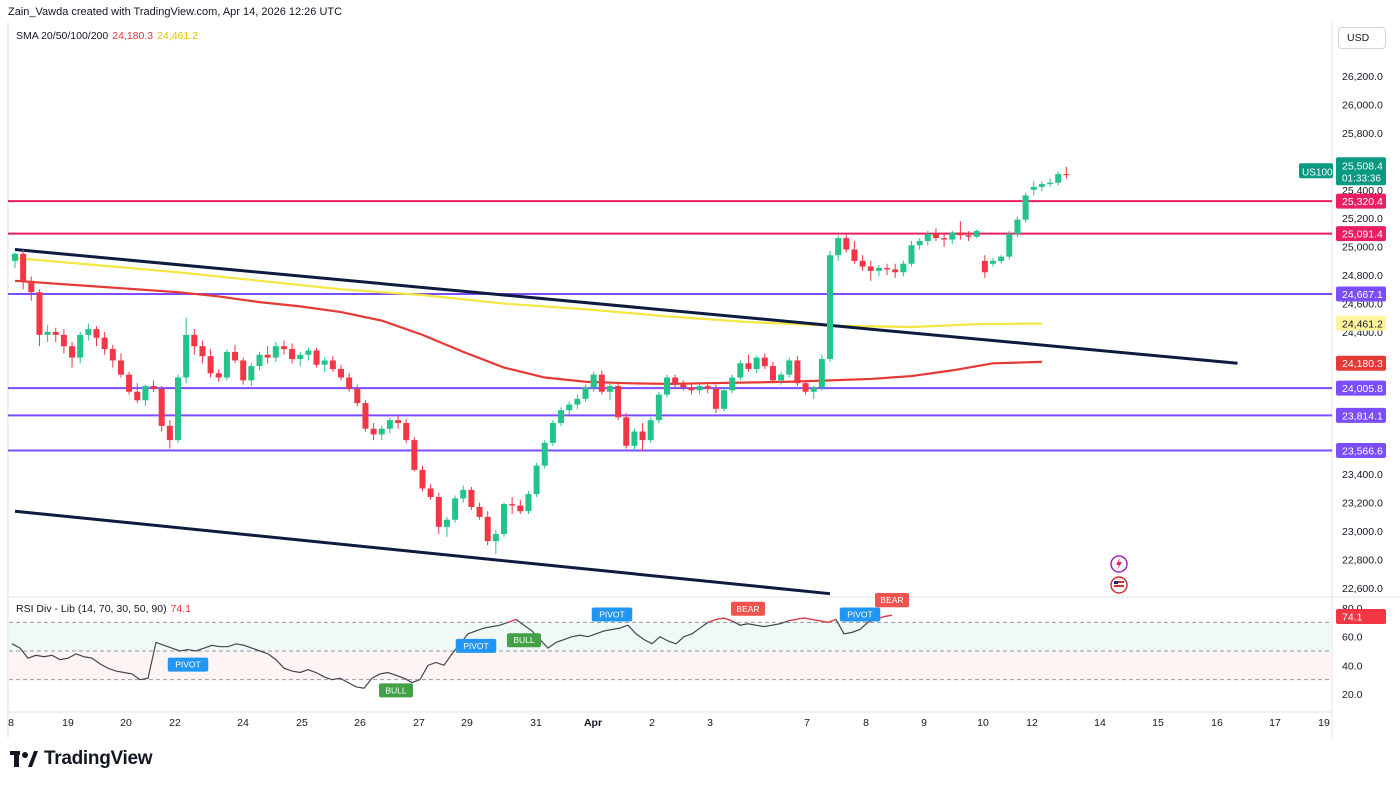 The image size is (1400, 785). Describe the element at coordinates (652, 723) in the screenshot. I see `time-tick-label: 2` at that location.